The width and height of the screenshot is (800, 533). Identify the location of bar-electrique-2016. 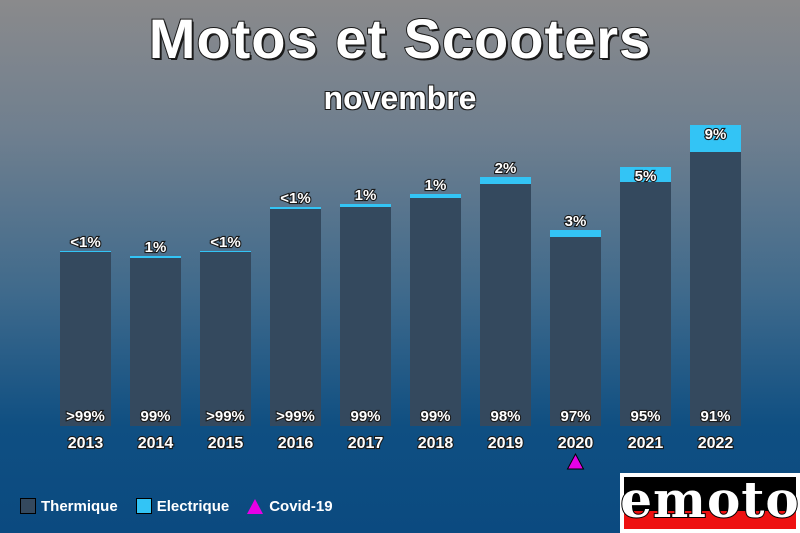
(295, 208).